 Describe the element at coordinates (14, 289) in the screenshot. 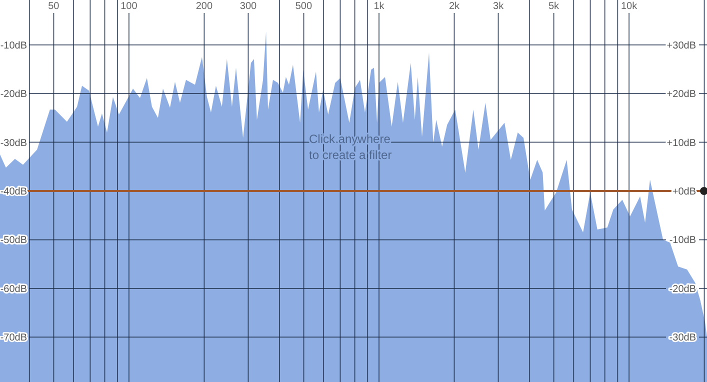

I see `y-tick-label: -60dB` at that location.